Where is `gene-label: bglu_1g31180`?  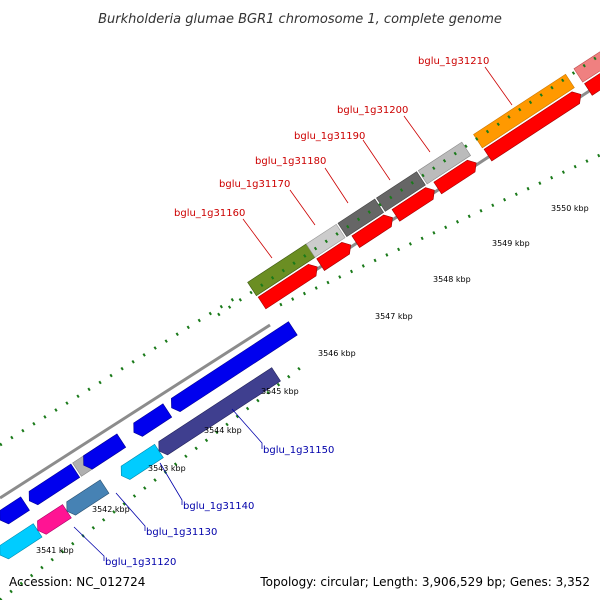 gene-label: bglu_1g31180 is located at coordinates (290, 161).